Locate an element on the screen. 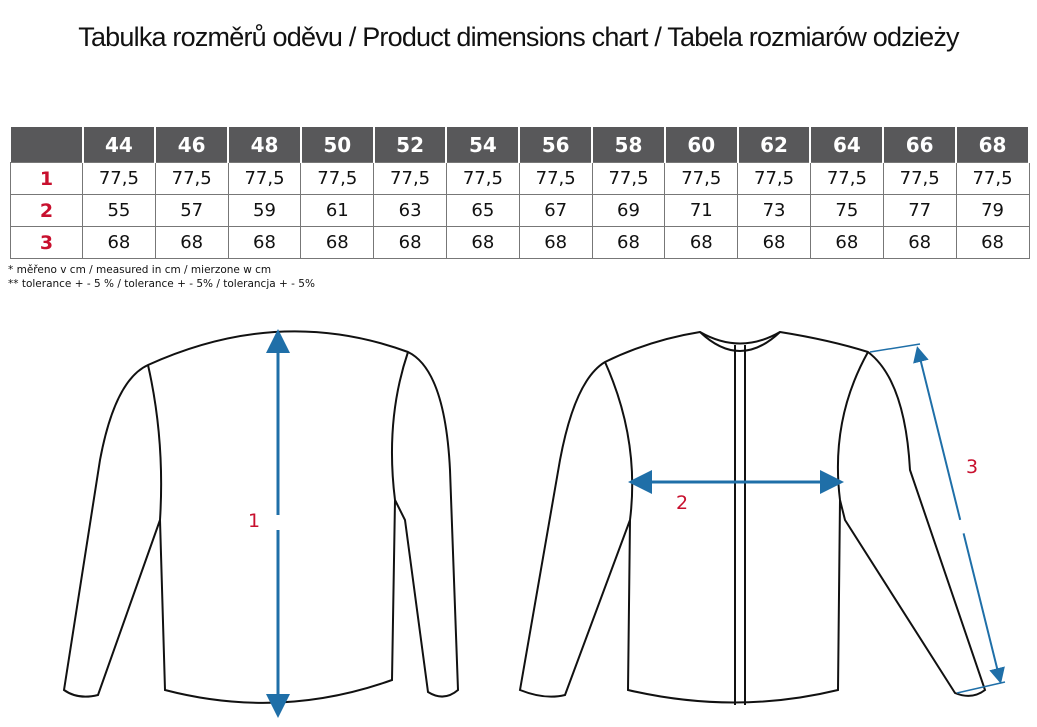 Image resolution: width=1037 pixels, height=727 pixels. measure-label-2: 2 is located at coordinates (682, 503).